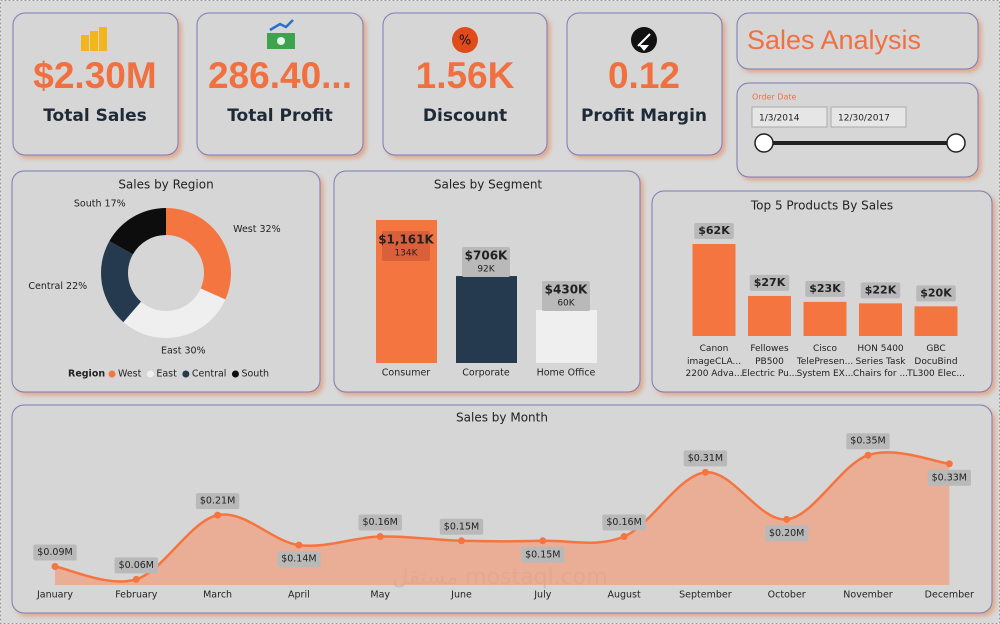 Image resolution: width=1000 pixels, height=624 pixels. Describe the element at coordinates (86, 374) in the screenshot. I see `legend-title: Region` at that location.